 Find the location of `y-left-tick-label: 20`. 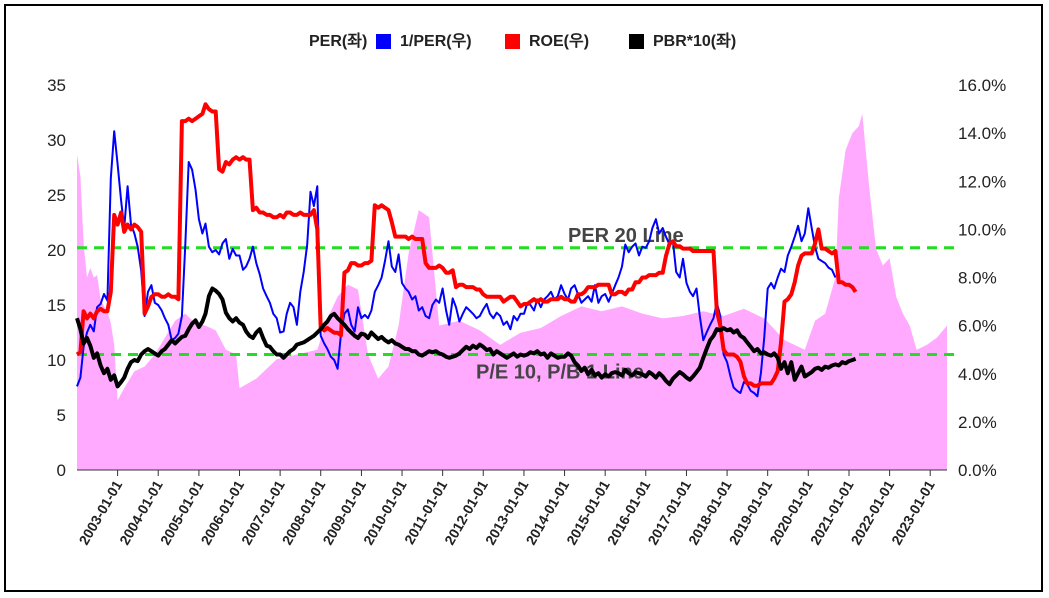

y-left-tick-label: 20 is located at coordinates (56, 250).